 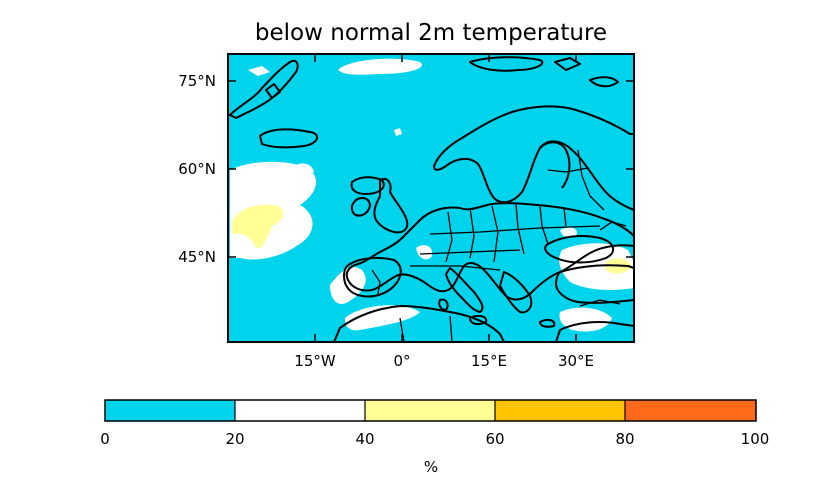 I want to click on colorbar-tick-20: 20, so click(x=235, y=439).